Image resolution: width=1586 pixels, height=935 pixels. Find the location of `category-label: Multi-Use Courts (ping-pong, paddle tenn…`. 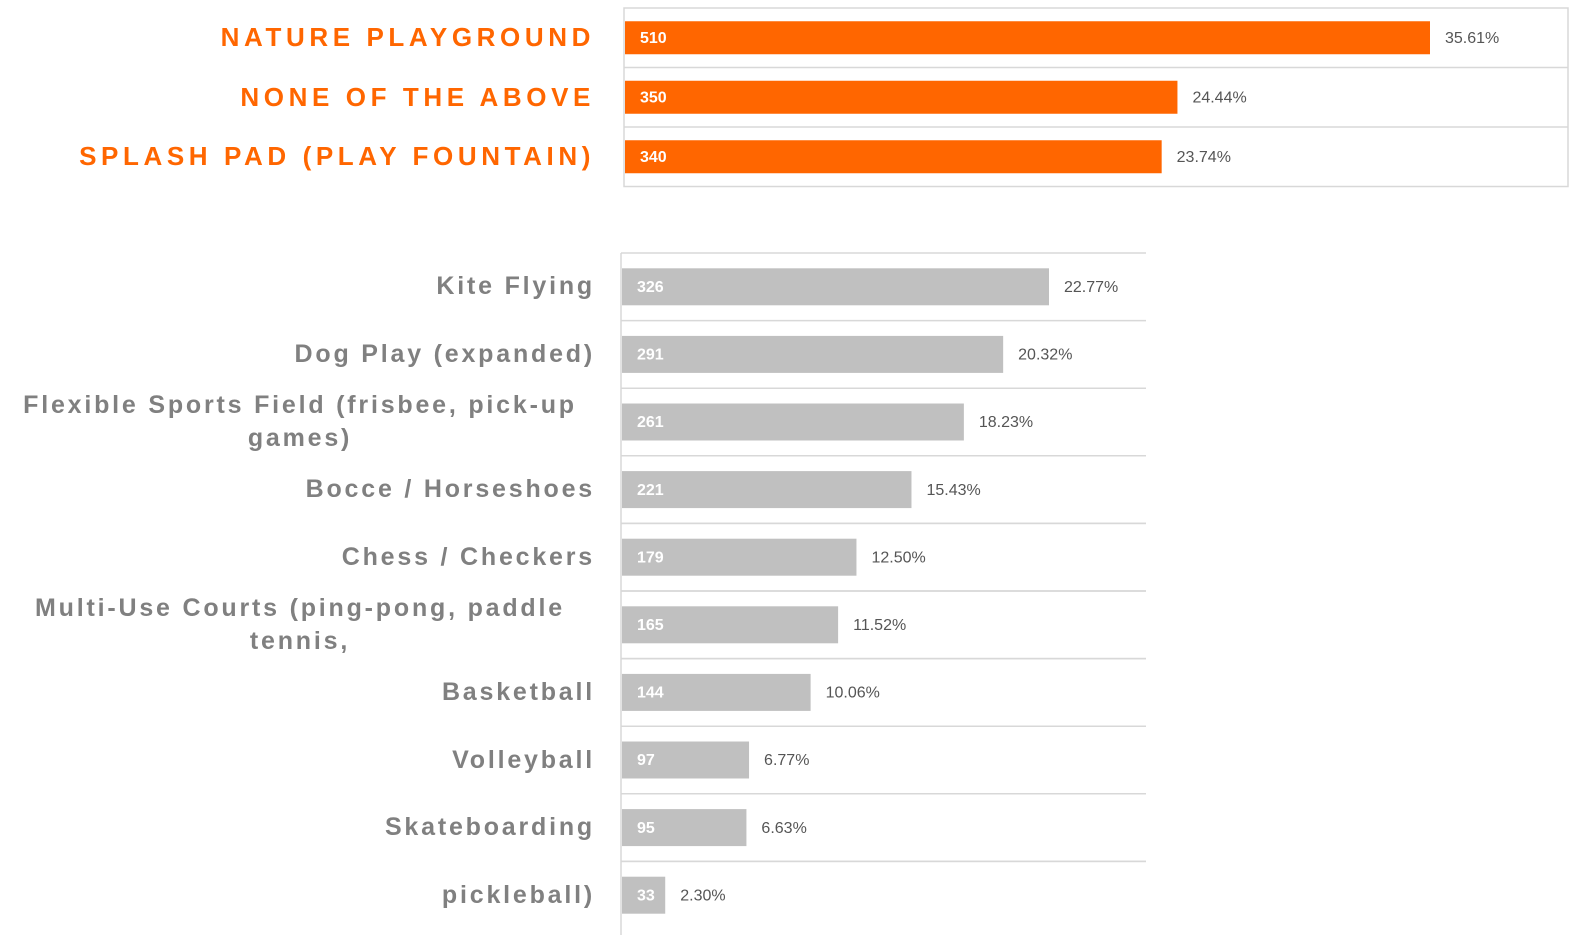

category-label: Multi-Use Courts (ping-pong, paddle tenn… is located at coordinates (300, 624).